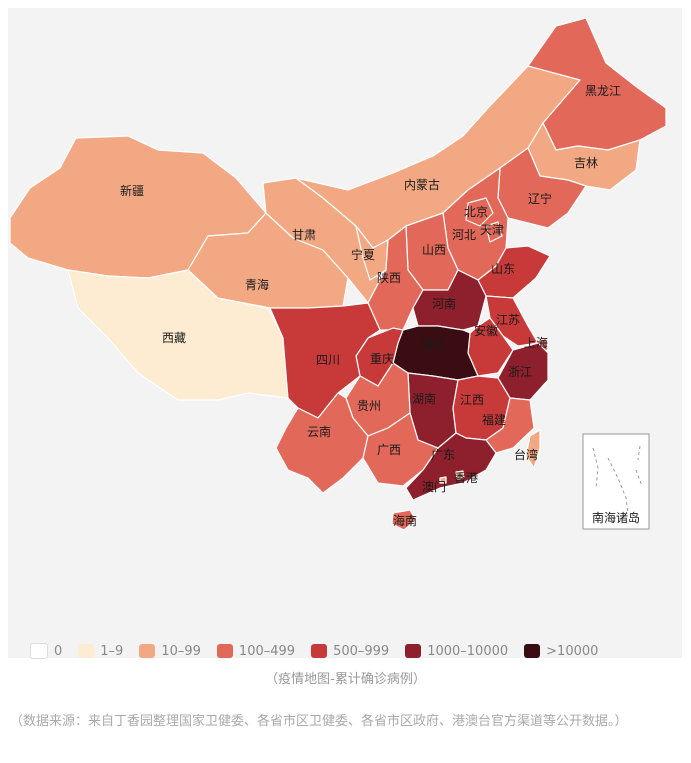 This screenshot has height=763, width=691. What do you see at coordinates (389, 277) in the screenshot?
I see `label-shaanxi: 陕西` at bounding box center [389, 277].